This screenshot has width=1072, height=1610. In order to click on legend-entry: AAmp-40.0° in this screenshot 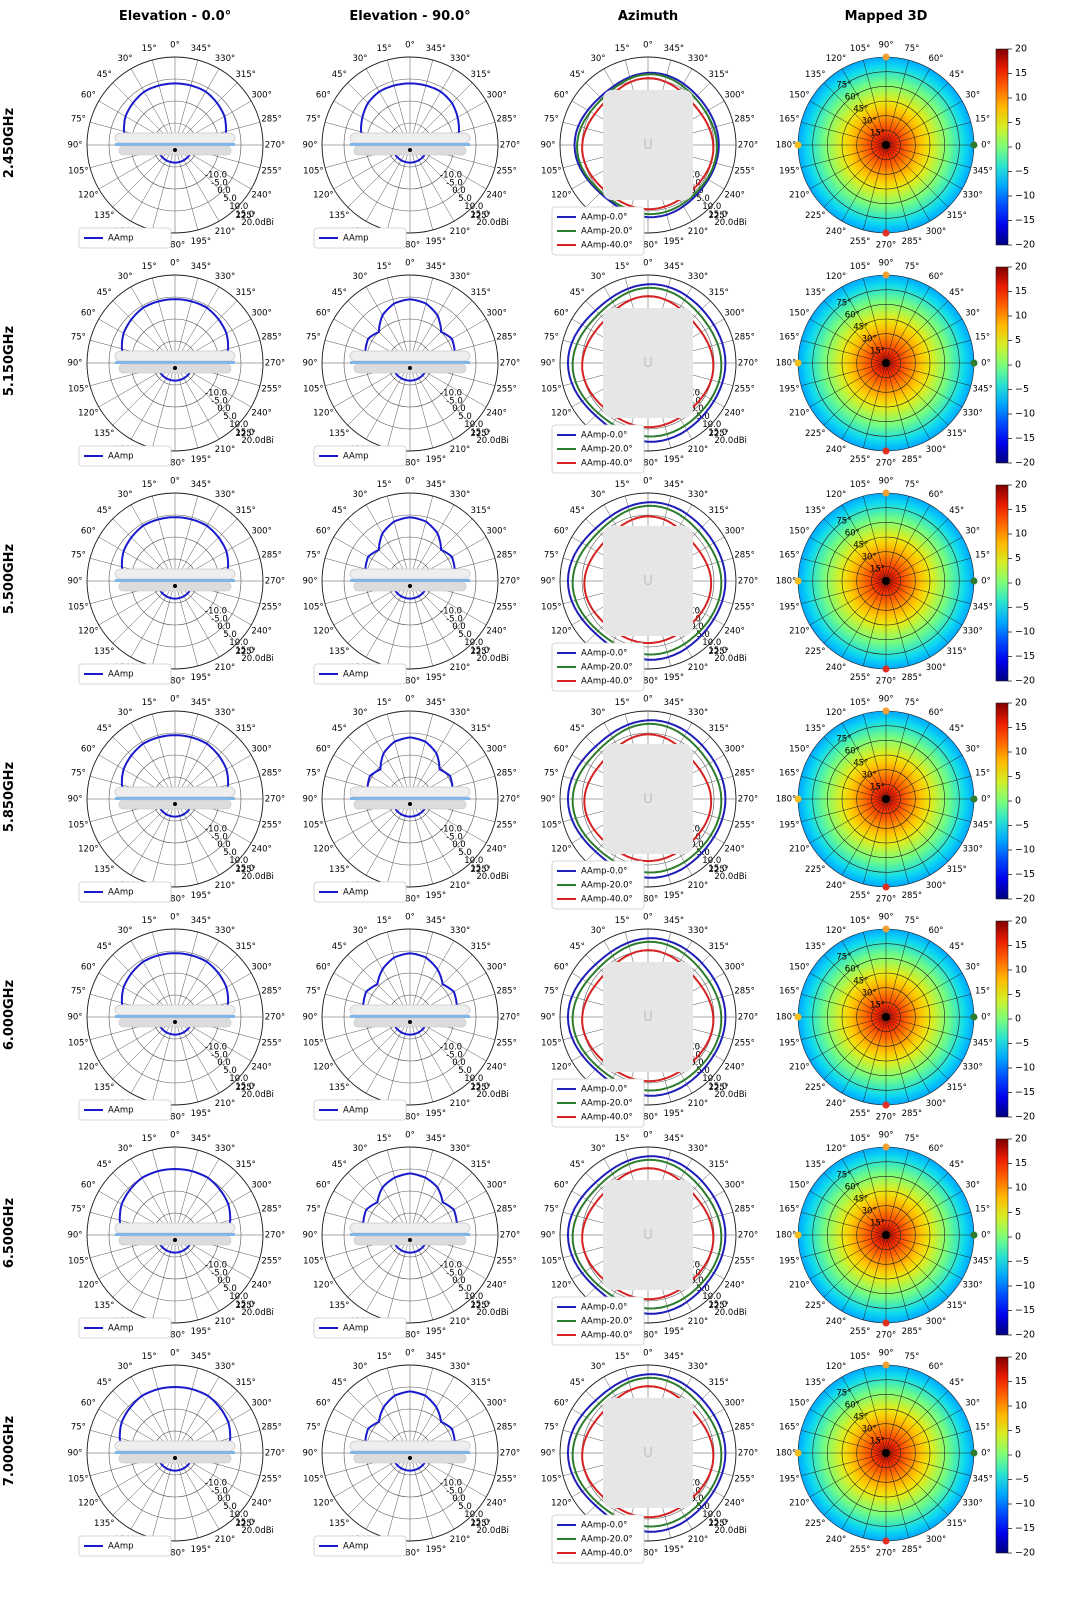, I will do `click(607, 1554)`.